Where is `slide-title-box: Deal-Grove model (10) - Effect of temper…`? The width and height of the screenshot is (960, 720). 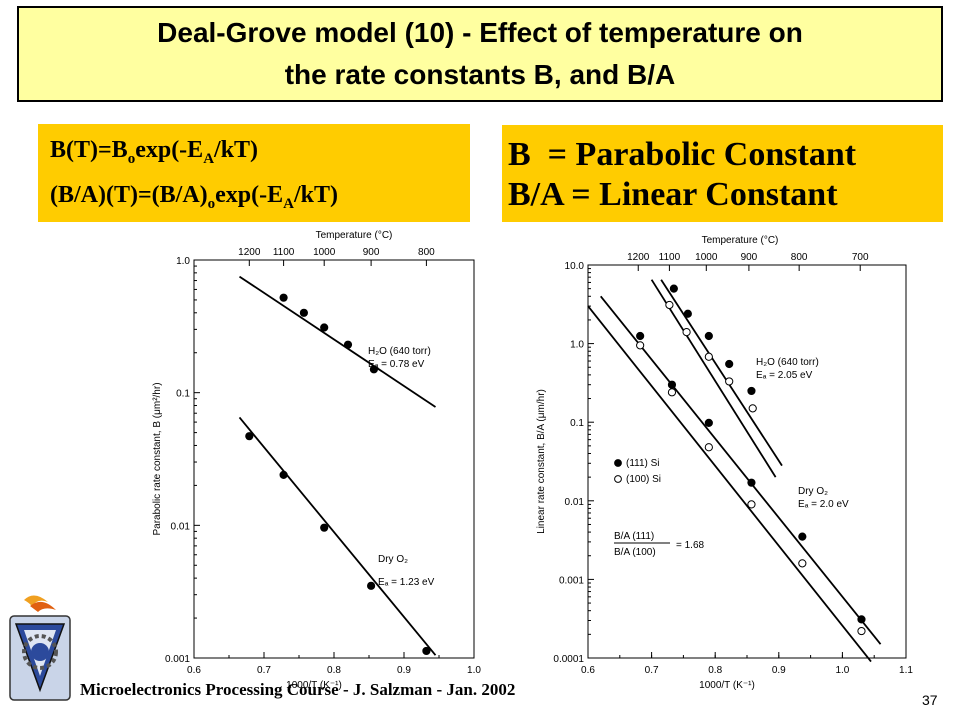
slide-title-box: Deal-Grove model (10) - Effect of temper… is located at coordinates (480, 54).